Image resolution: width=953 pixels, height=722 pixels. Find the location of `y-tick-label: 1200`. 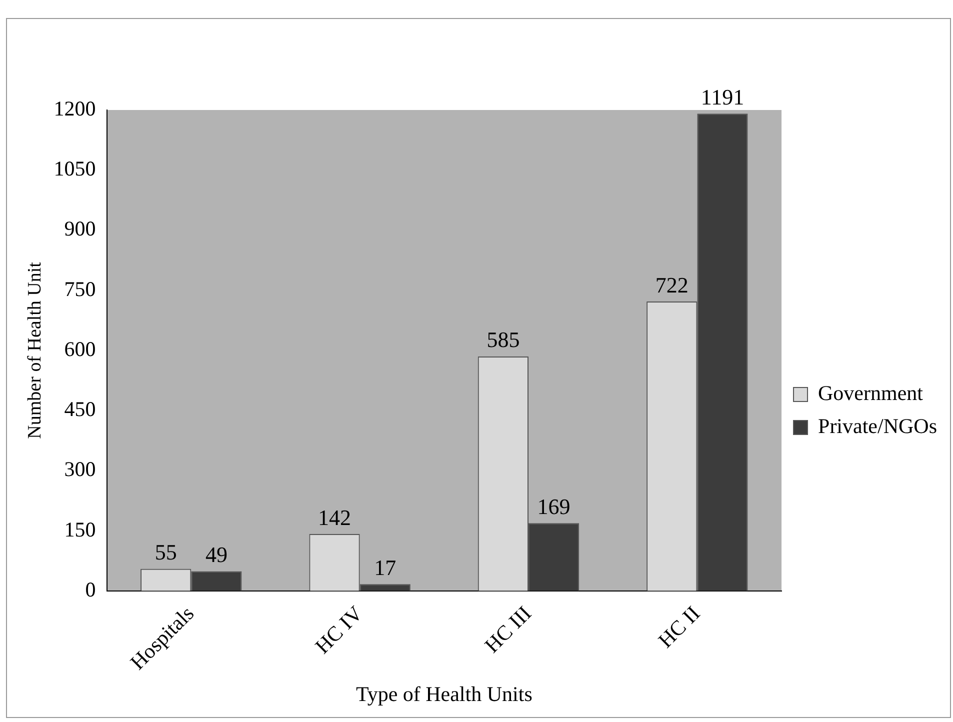

y-tick-label: 1200 is located at coordinates (75, 108).